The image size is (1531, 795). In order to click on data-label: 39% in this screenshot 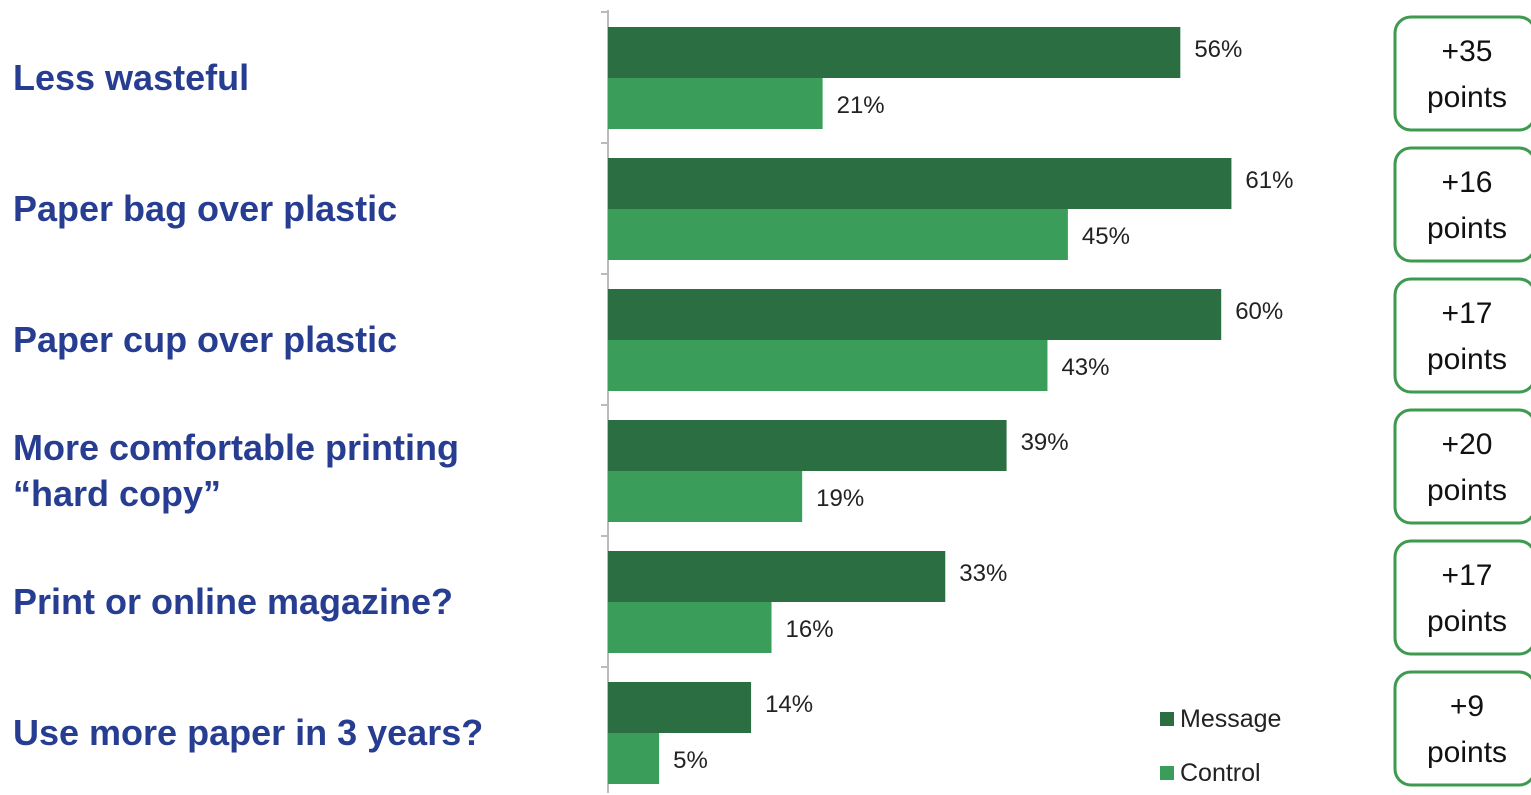, I will do `click(1045, 442)`.